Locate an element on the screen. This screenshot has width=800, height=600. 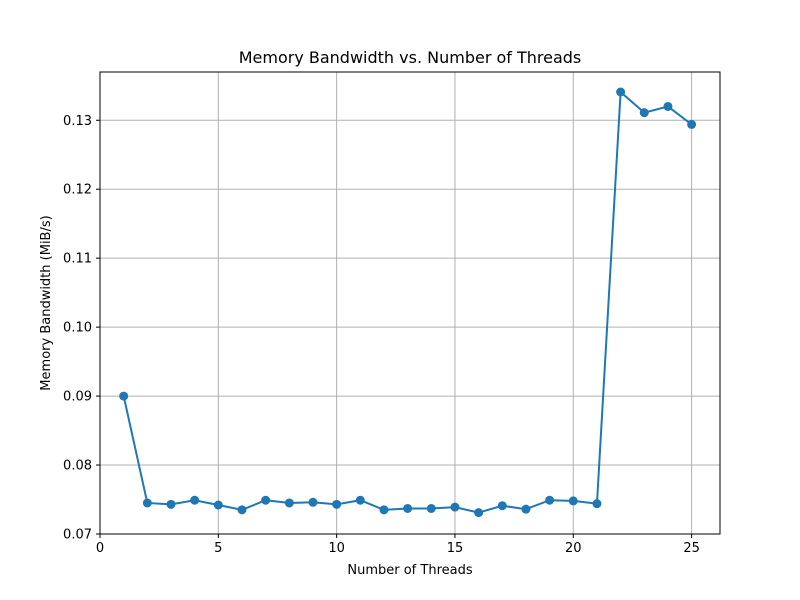
x-tick-label: 15 is located at coordinates (455, 548).